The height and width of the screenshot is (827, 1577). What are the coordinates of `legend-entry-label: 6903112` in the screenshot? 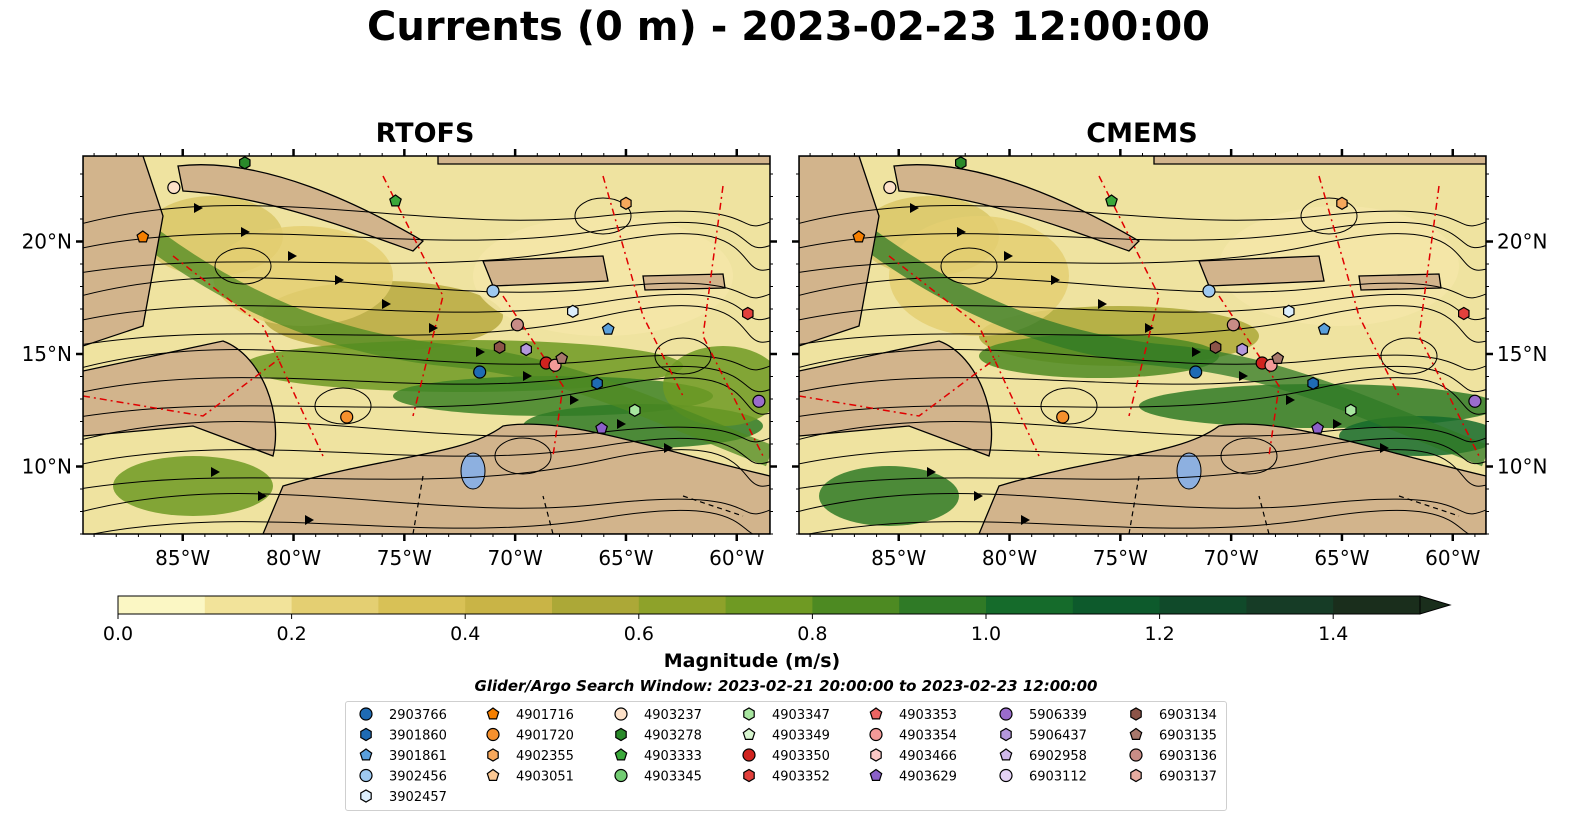 It's located at (1058, 777).